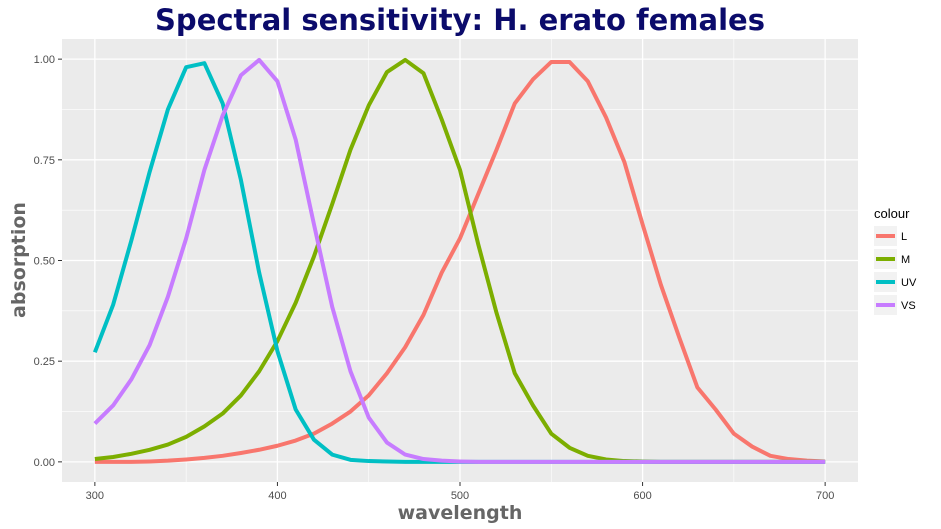 This screenshot has width=941, height=529. What do you see at coordinates (44, 463) in the screenshot?
I see `y-tick-label: 0.00` at bounding box center [44, 463].